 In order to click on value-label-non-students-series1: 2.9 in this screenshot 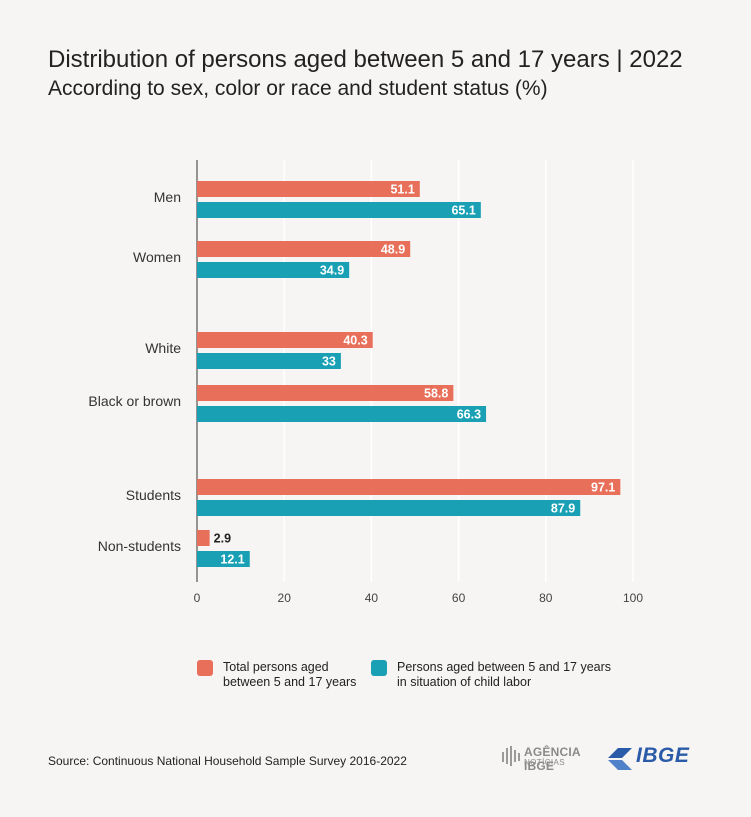, I will do `click(222, 539)`.